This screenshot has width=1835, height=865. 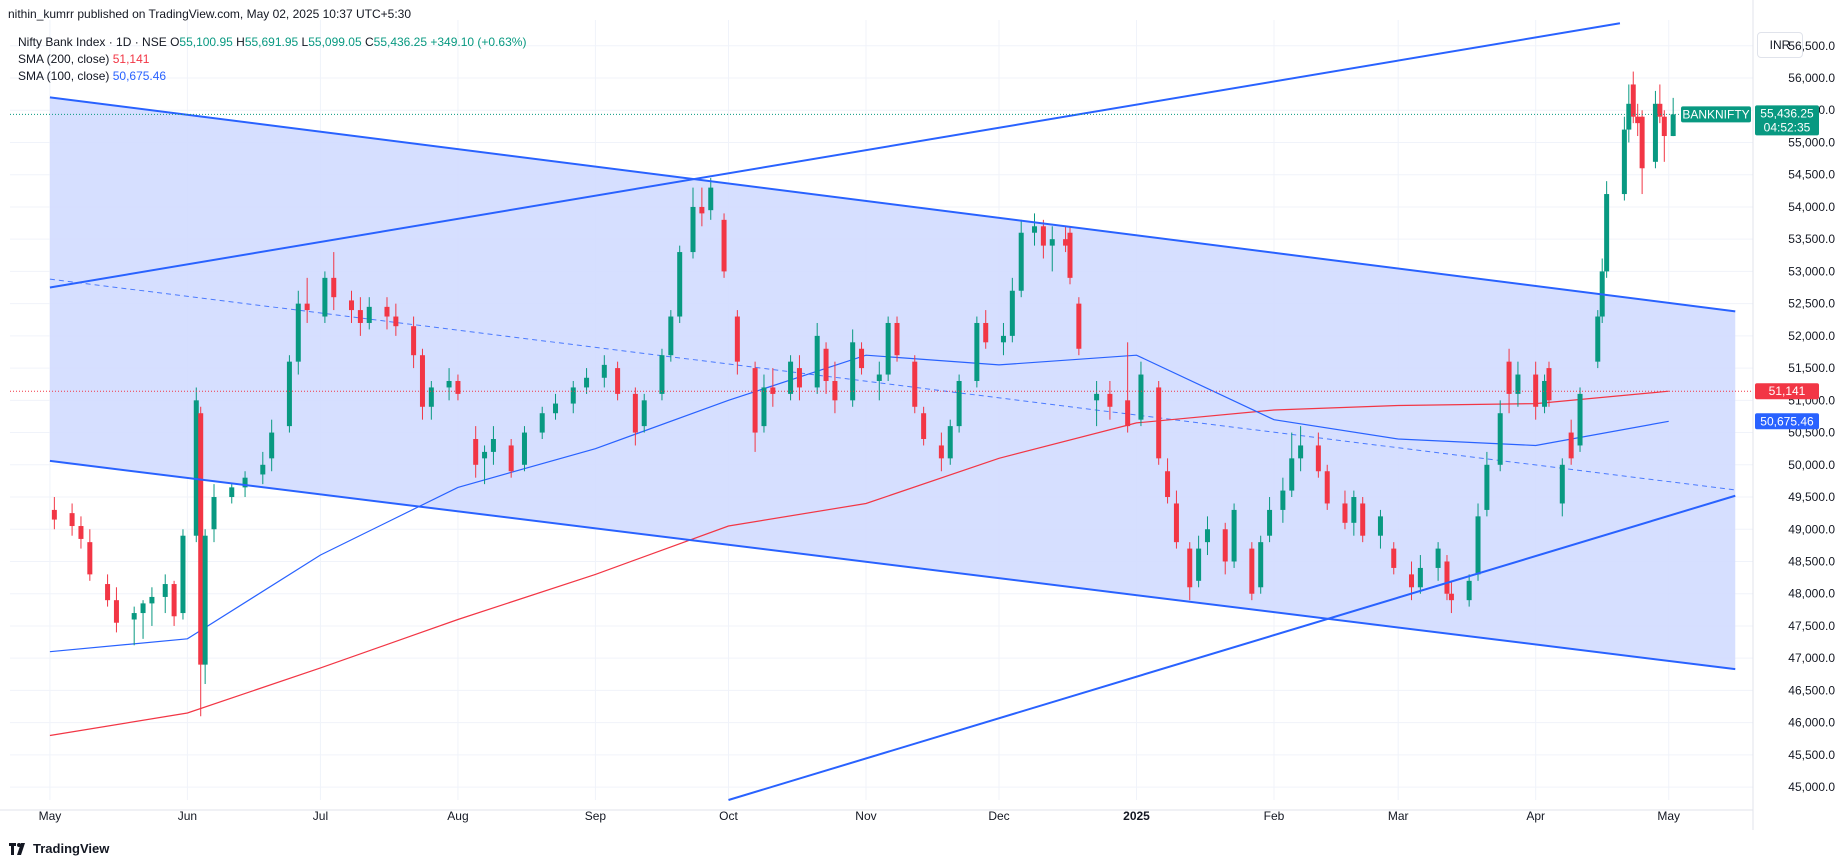 What do you see at coordinates (596, 816) in the screenshot?
I see `x-tick-label: Sep` at bounding box center [596, 816].